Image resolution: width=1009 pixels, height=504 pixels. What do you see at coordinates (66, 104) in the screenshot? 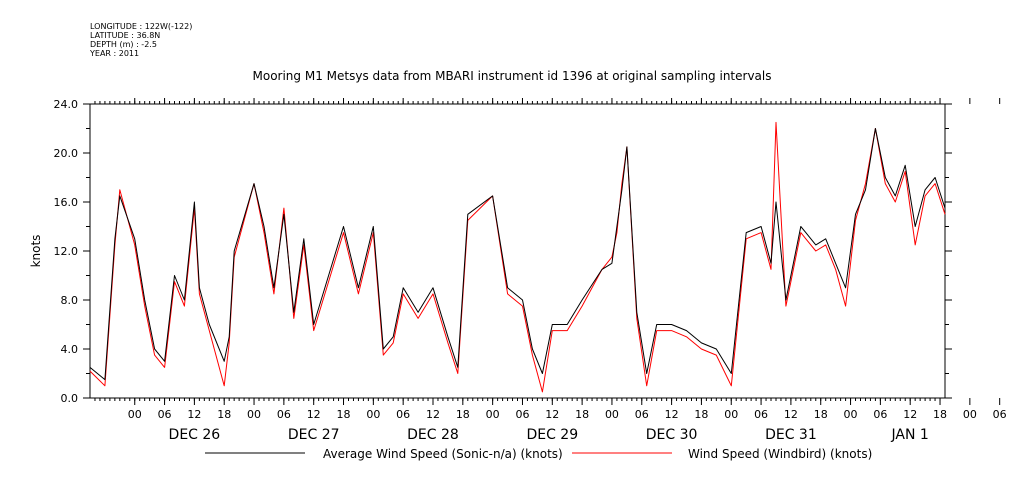
I see `y-tick-label: 24.0` at bounding box center [66, 104].